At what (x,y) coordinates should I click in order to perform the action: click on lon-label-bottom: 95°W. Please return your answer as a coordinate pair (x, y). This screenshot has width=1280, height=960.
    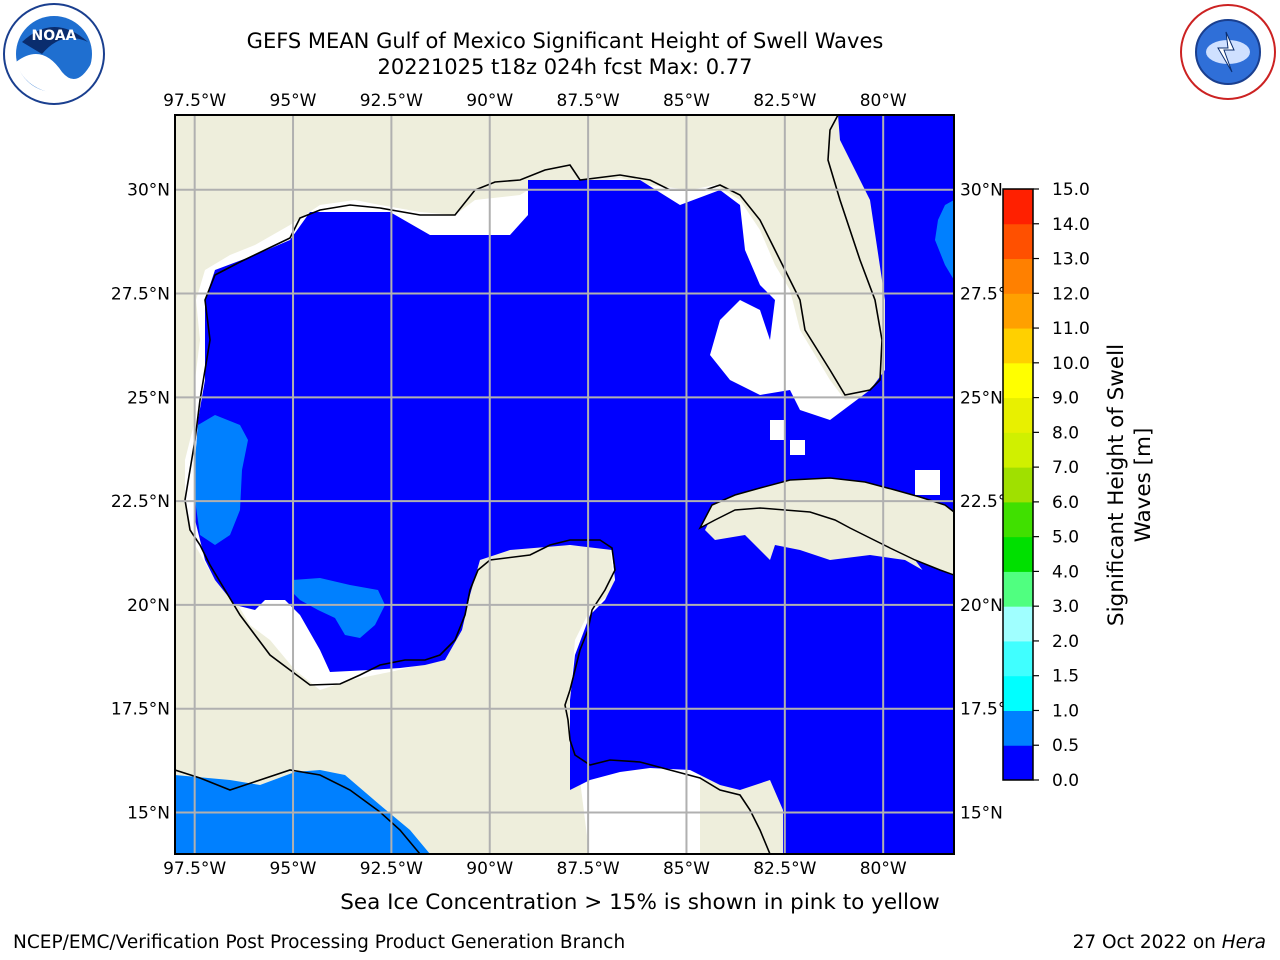
    Looking at the image, I should click on (293, 869).